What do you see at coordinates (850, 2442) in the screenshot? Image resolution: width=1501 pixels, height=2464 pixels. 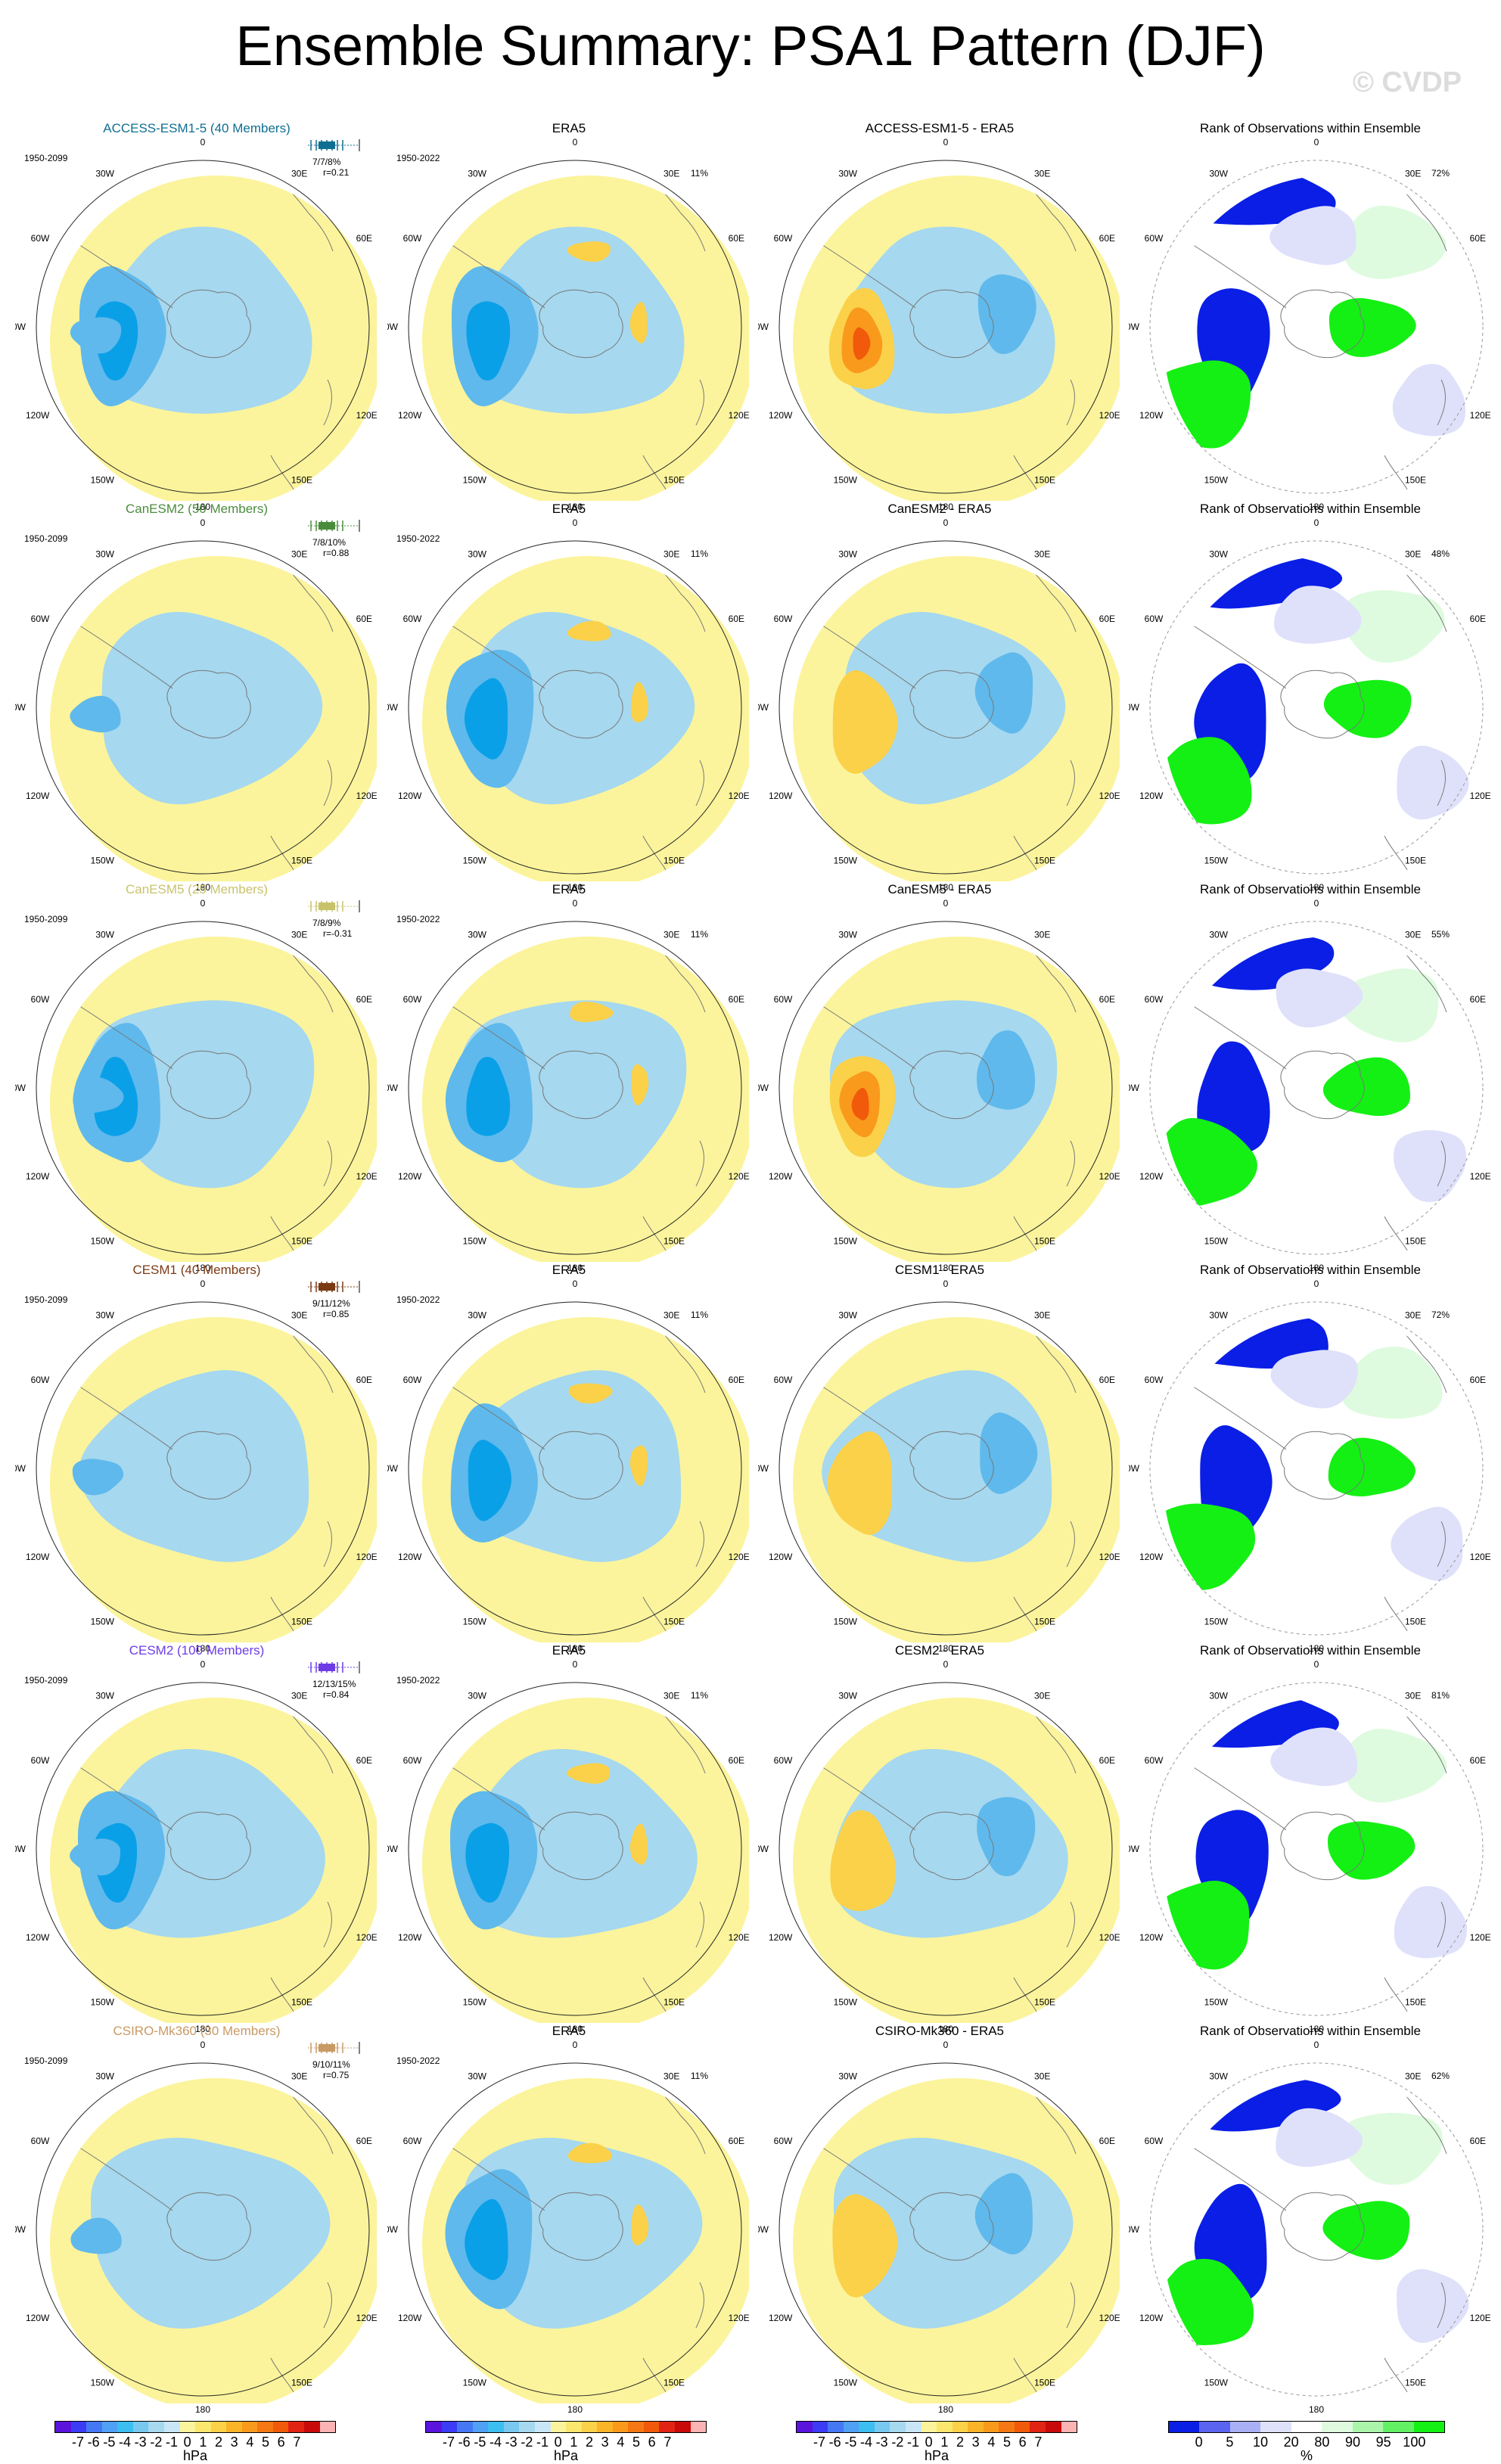 I see `colorbar-tick: -5` at bounding box center [850, 2442].